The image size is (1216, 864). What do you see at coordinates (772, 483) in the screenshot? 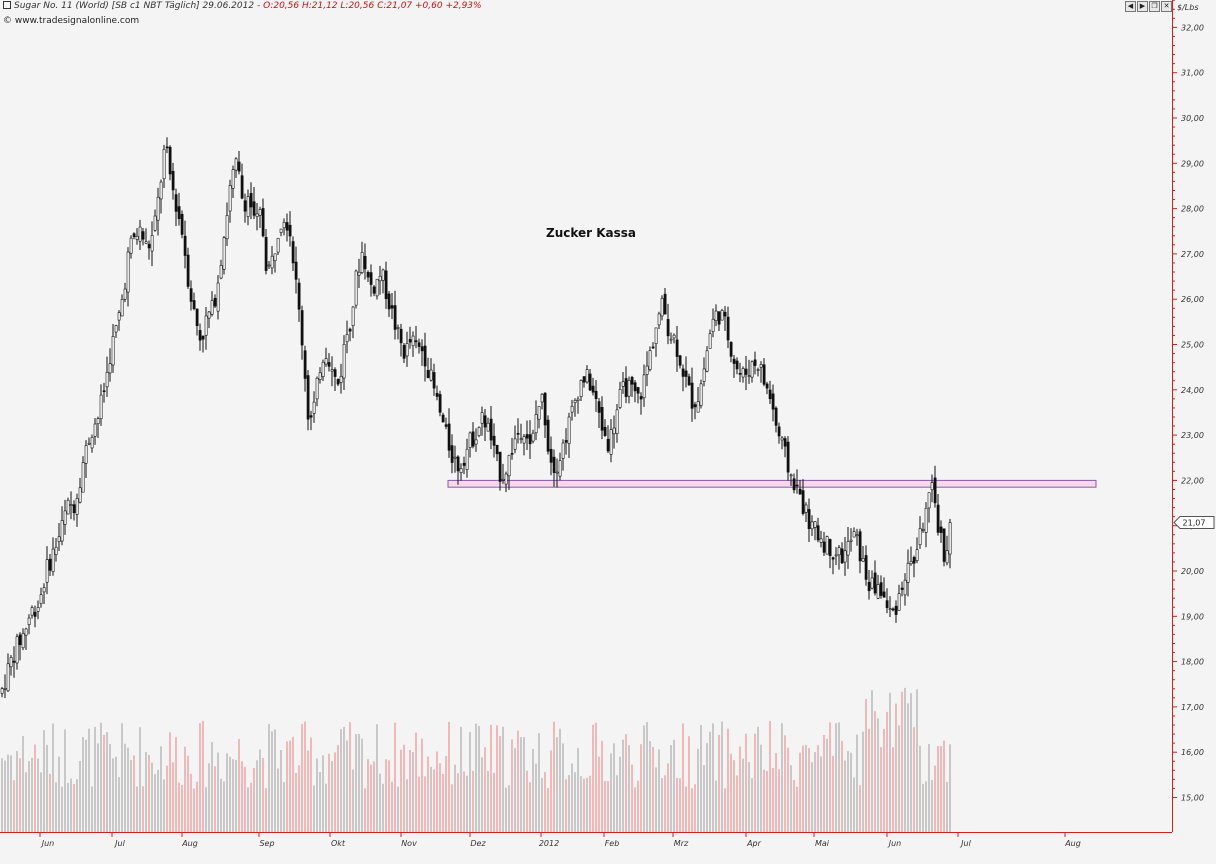
I see `support-zone` at bounding box center [772, 483].